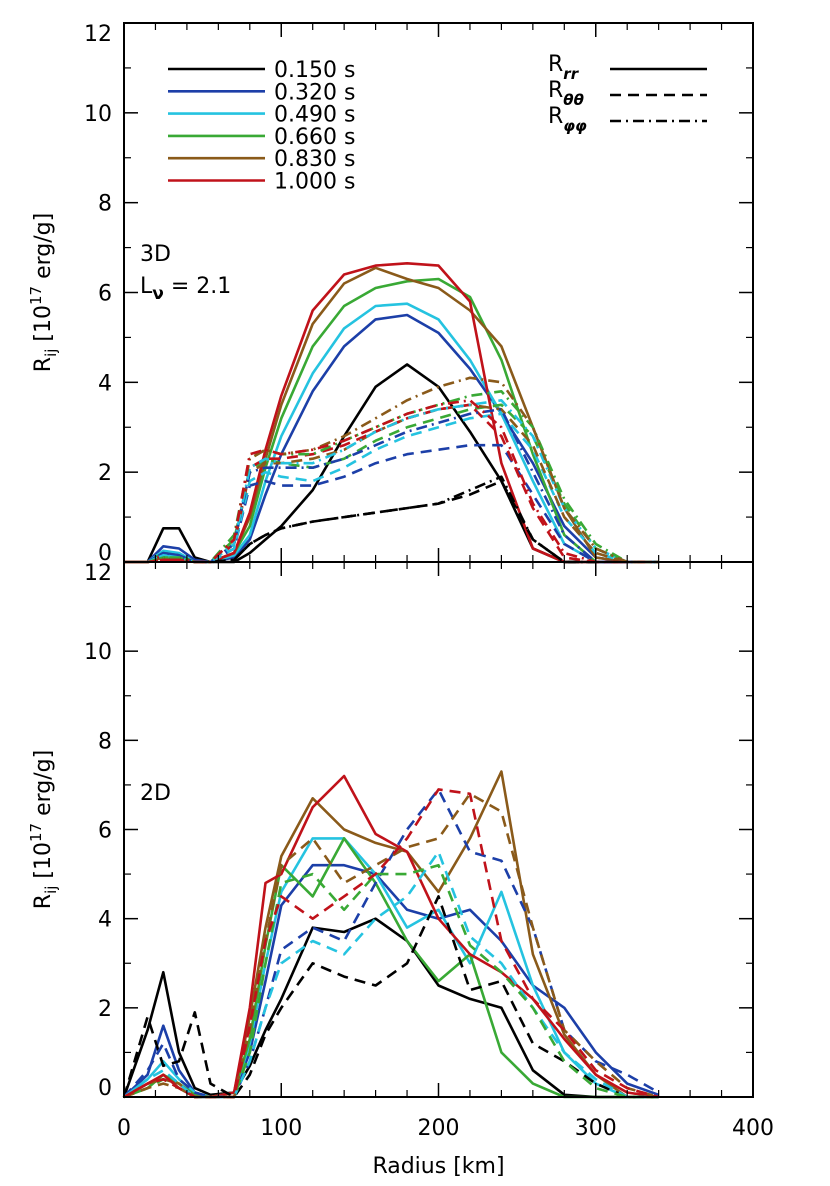  Describe the element at coordinates (158, 294) in the screenshot. I see `text-part: ν` at that location.